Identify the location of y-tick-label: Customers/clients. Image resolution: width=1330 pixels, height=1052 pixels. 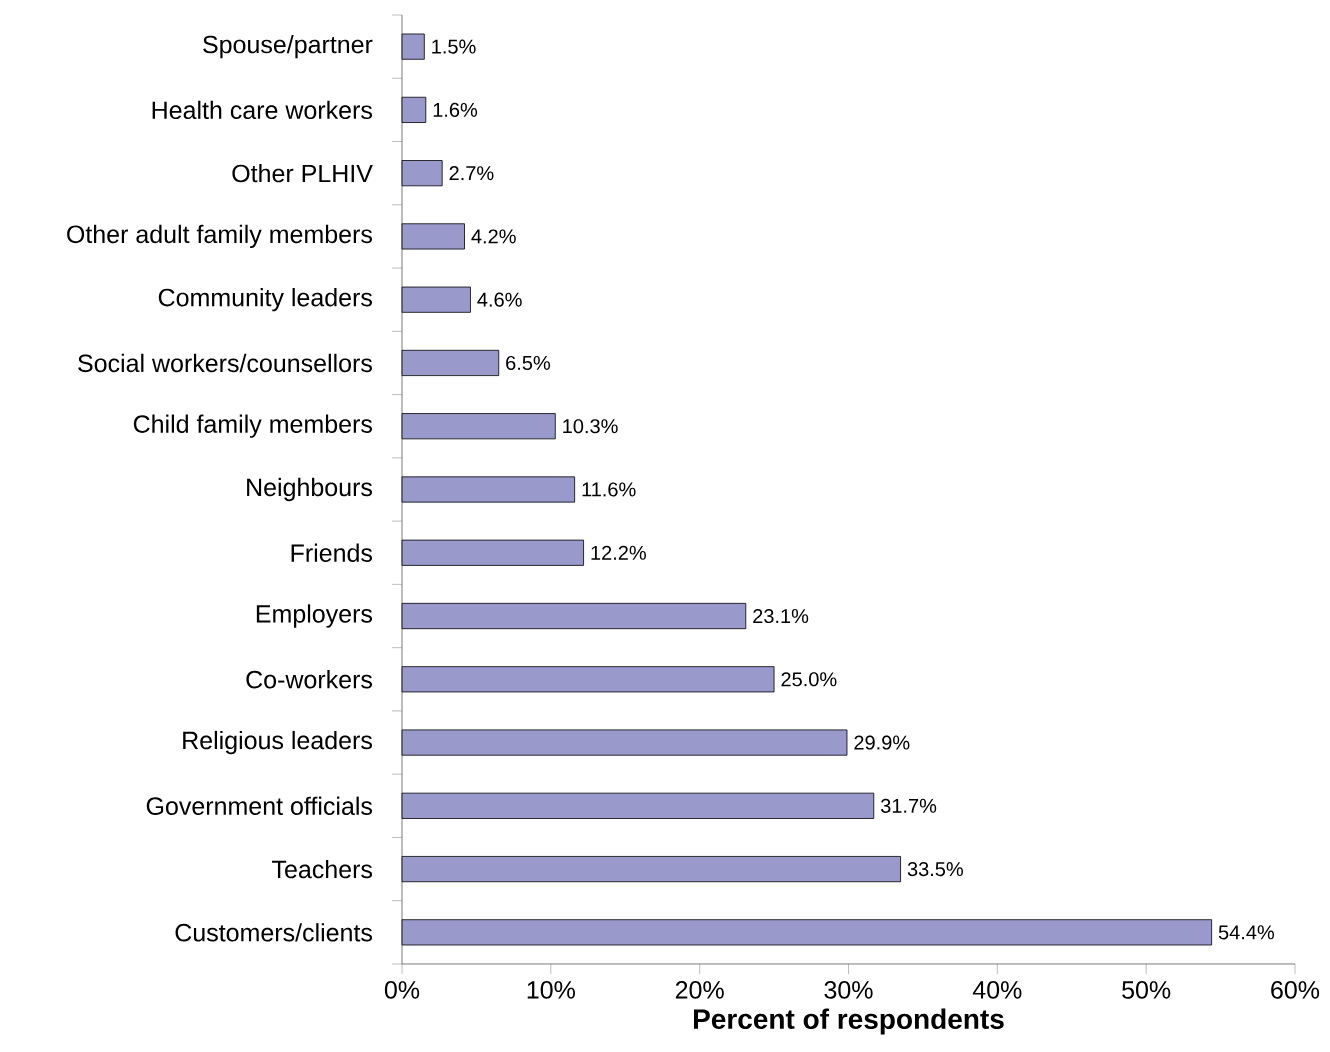
(274, 932).